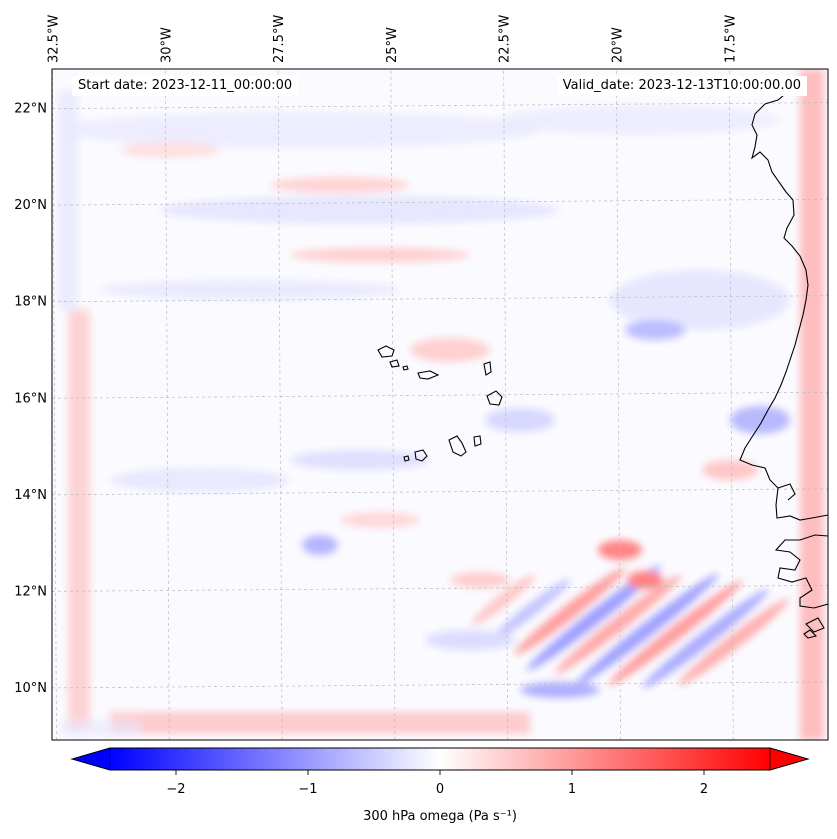  What do you see at coordinates (279, 39) in the screenshot?
I see `longitude-tick-label: 27.5°W` at bounding box center [279, 39].